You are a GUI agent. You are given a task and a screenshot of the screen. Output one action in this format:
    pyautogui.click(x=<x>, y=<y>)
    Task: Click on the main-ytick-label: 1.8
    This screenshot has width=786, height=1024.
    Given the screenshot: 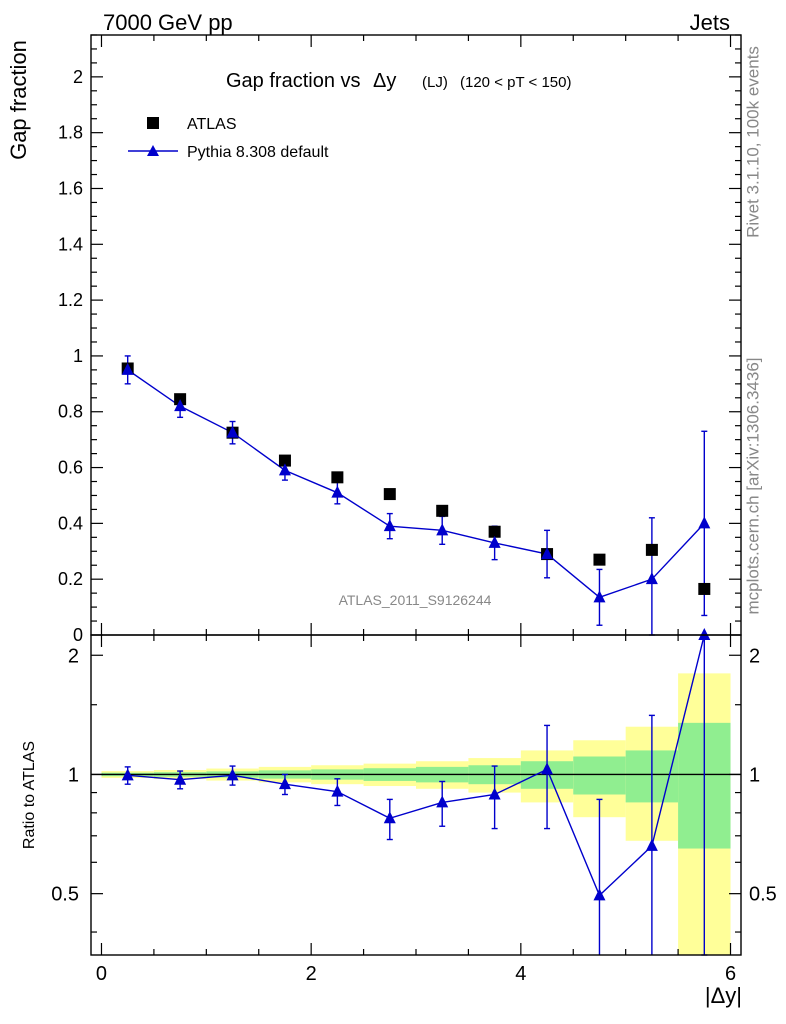 What is the action you would take?
    pyautogui.click(x=70, y=133)
    